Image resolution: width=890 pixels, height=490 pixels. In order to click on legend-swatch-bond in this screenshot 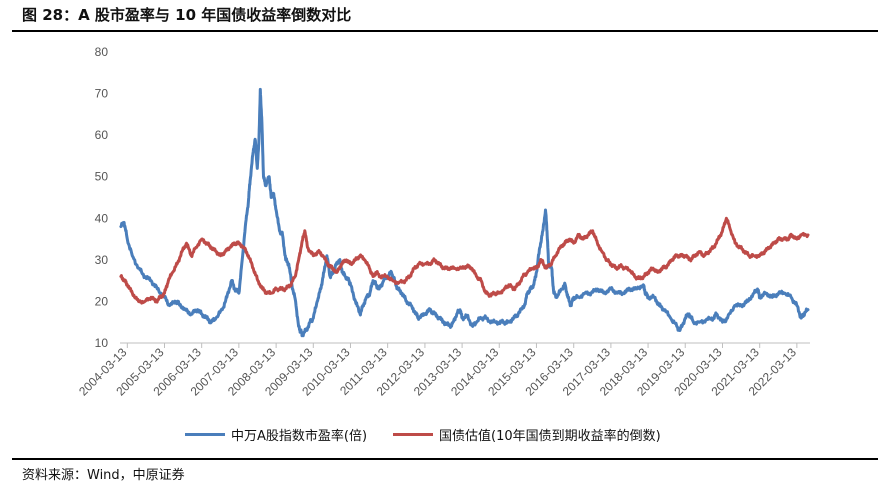, I will do `click(413, 434)`.